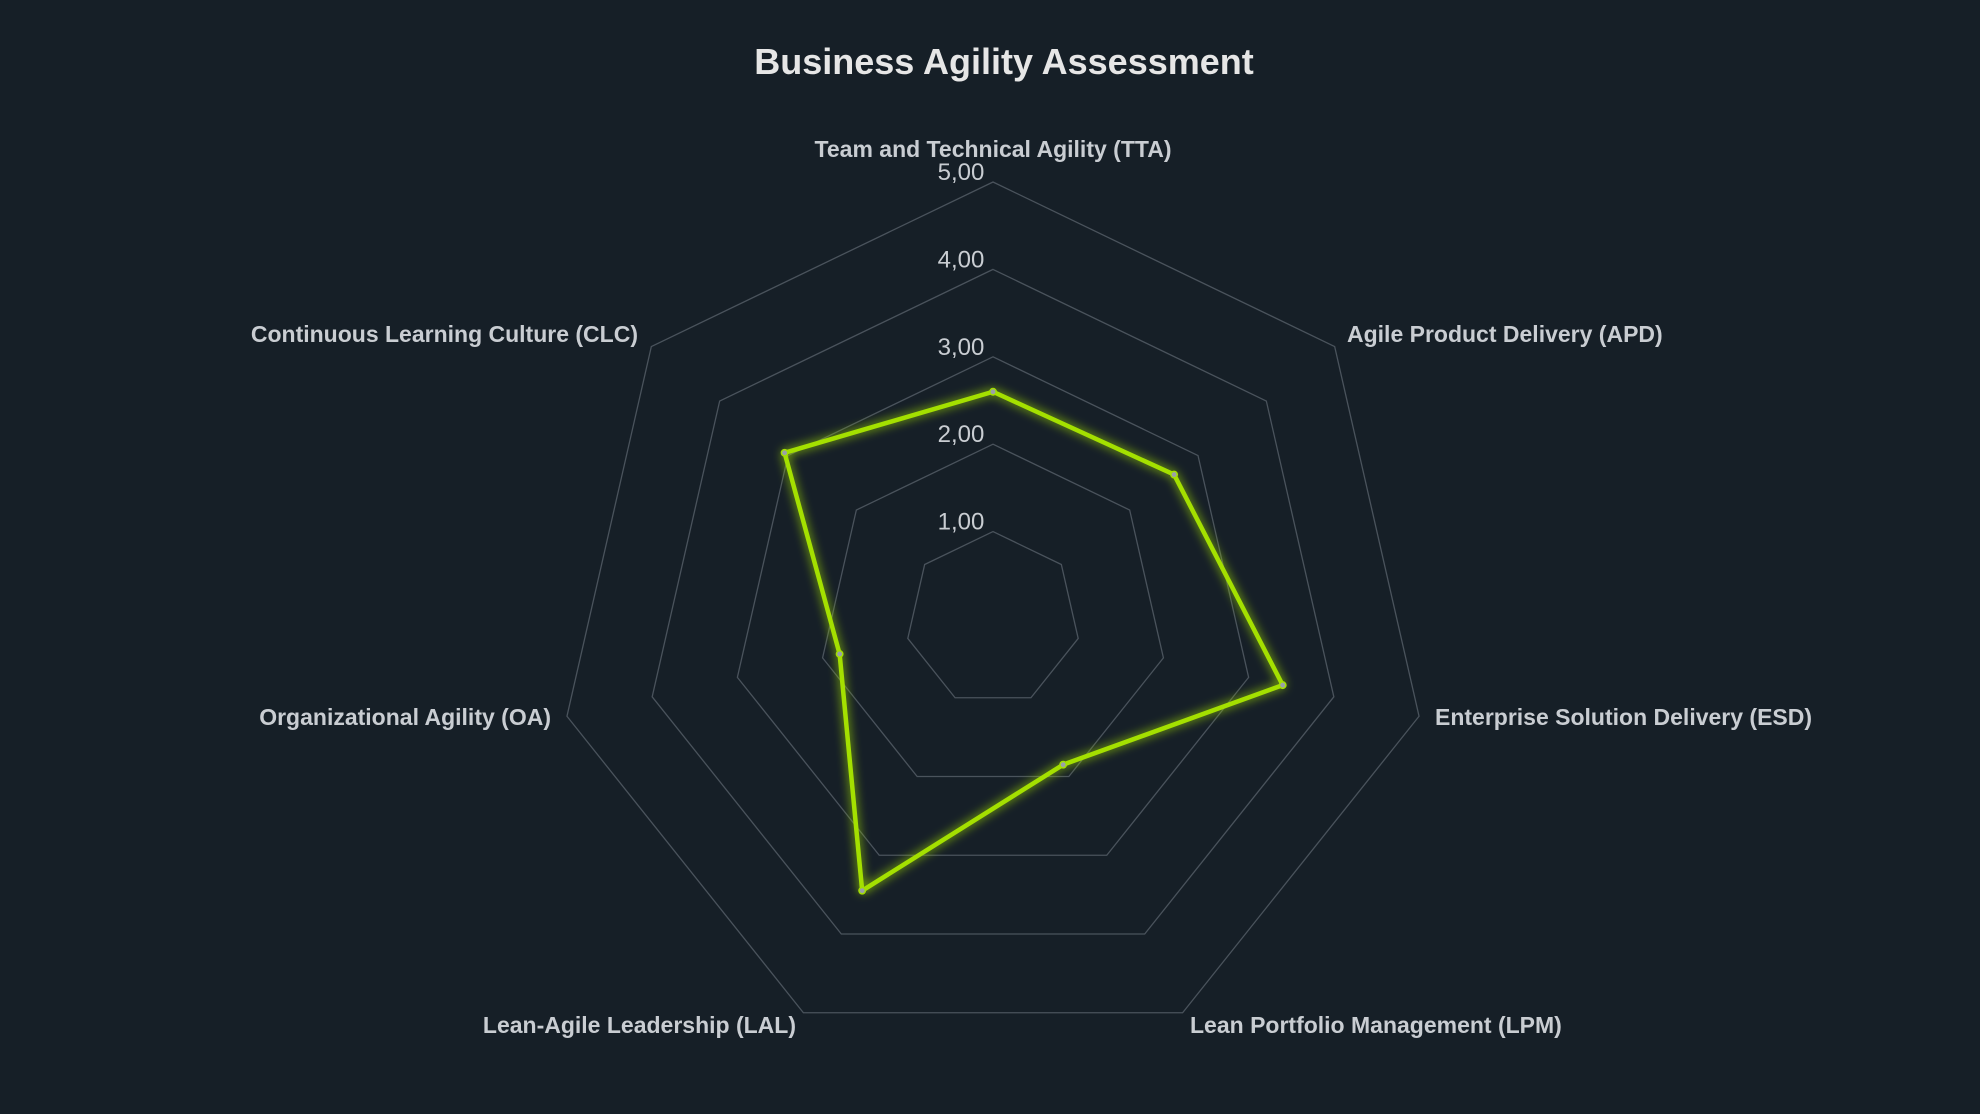 The image size is (1980, 1114). What do you see at coordinates (444, 334) in the screenshot?
I see `axis-label: Continuous Learning Culture (CLC)` at bounding box center [444, 334].